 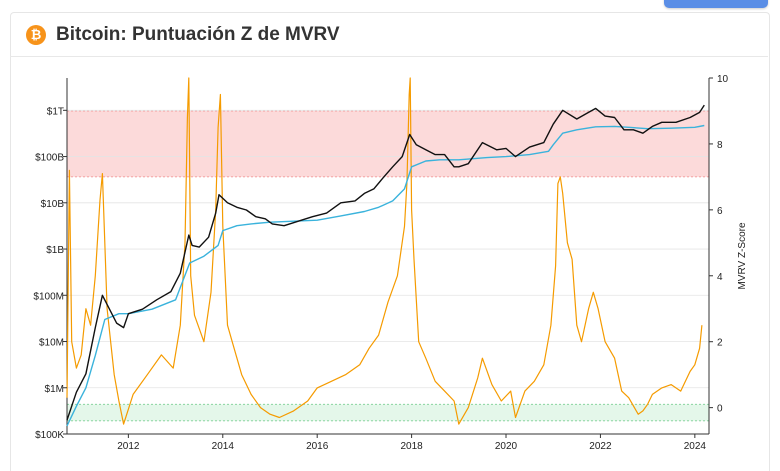 I want to click on y-left-tick-label: $100M, so click(x=48, y=296).